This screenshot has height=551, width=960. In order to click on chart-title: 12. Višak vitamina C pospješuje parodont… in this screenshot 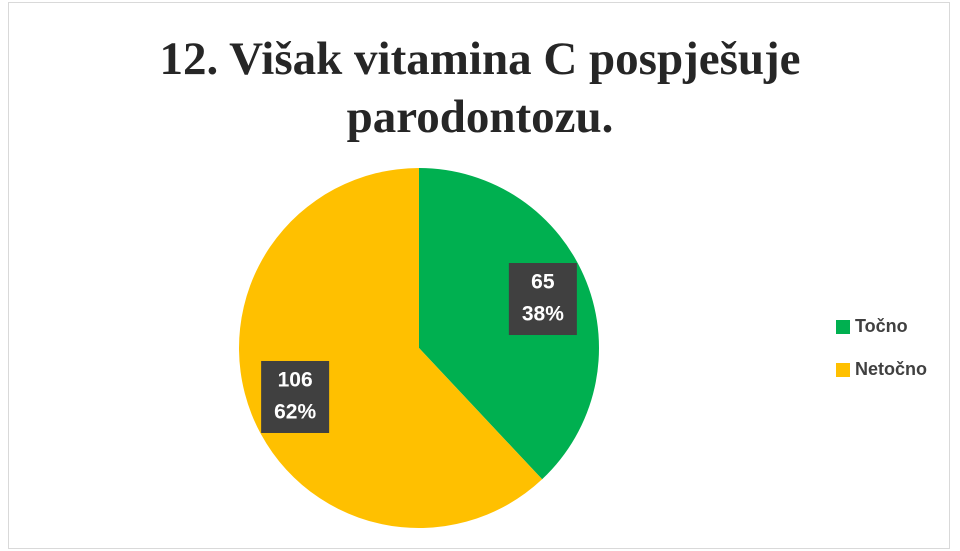, I will do `click(480, 88)`.